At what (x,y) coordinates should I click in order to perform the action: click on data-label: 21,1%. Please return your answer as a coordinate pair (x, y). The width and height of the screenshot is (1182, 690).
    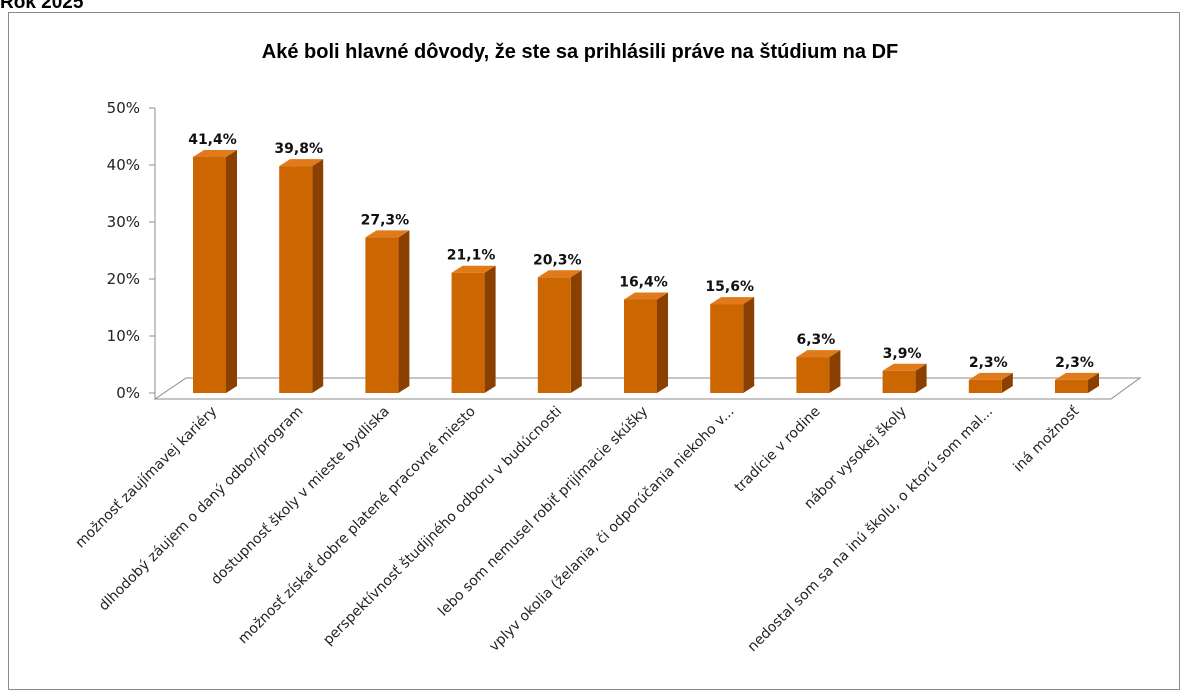
    Looking at the image, I should click on (471, 256).